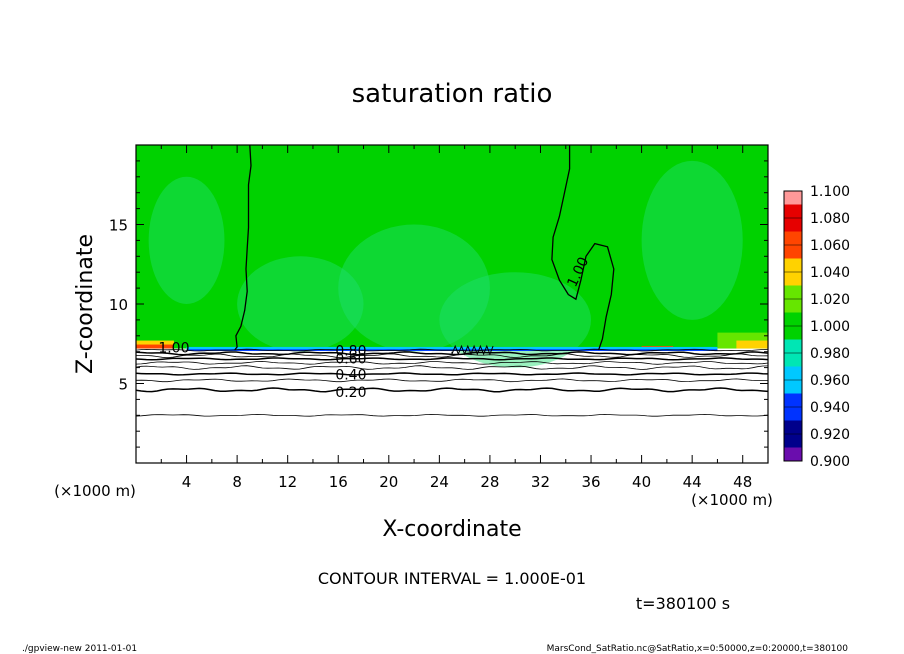  I want to click on field-band-cyan, so click(452, 348).